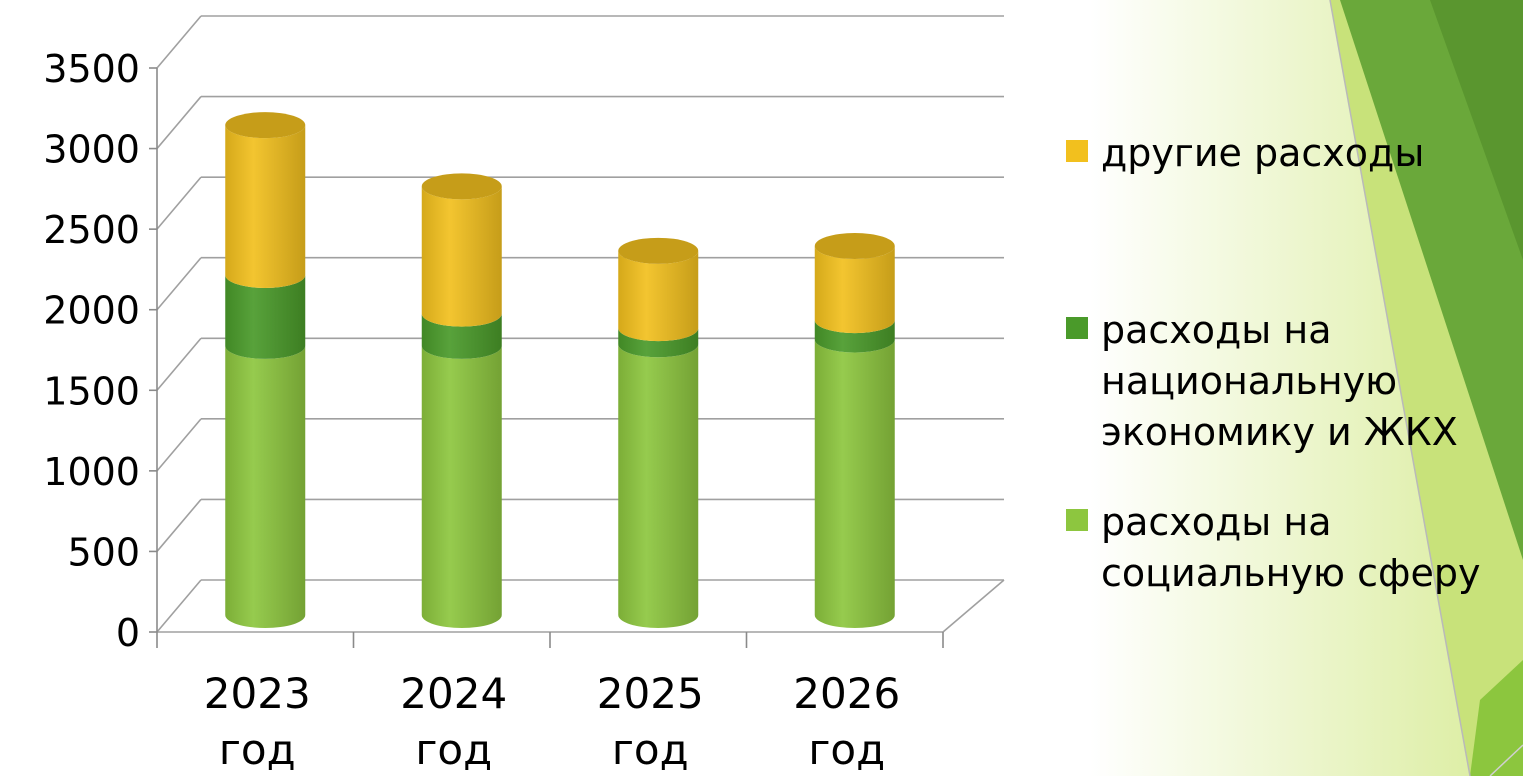  Describe the element at coordinates (1249, 381) in the screenshot. I see `legend-label-line: национальную` at that location.